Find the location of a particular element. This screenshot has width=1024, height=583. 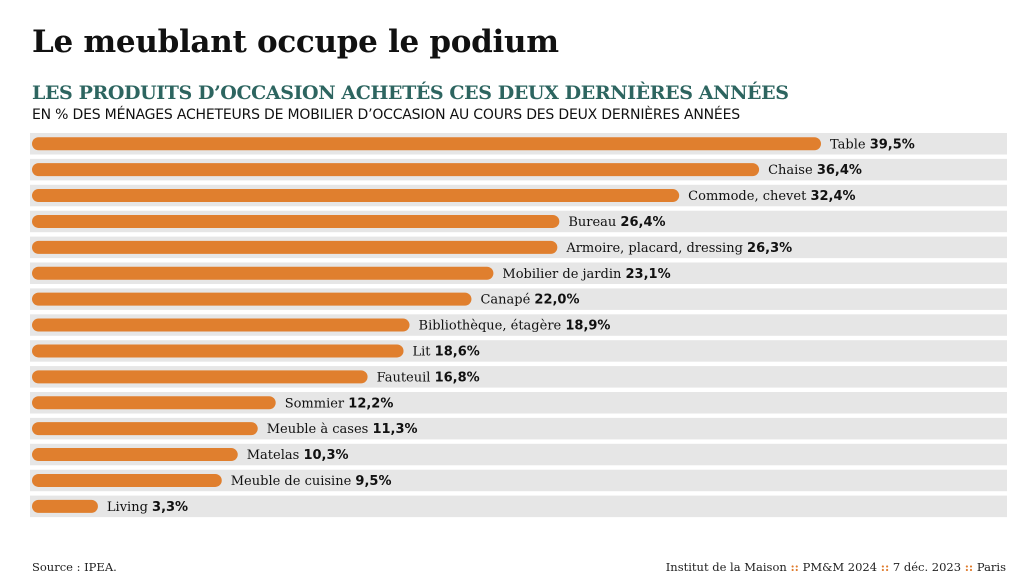

bar-label-group: Lit 18,6% is located at coordinates (446, 351).